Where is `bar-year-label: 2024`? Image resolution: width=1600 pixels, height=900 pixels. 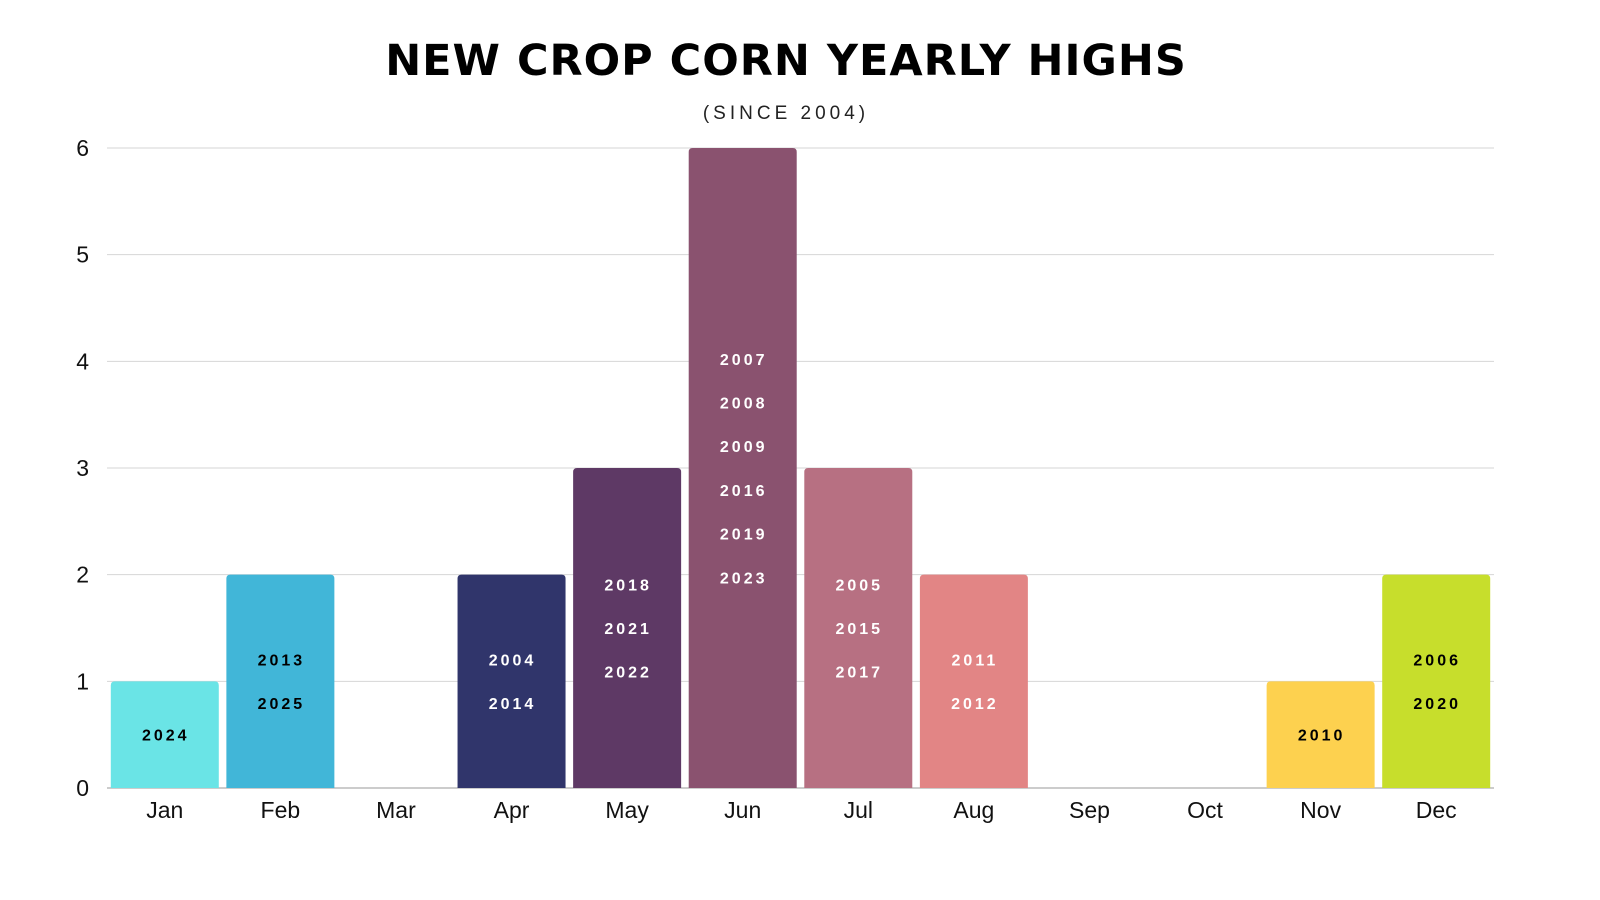
bar-year-label: 2024 is located at coordinates (166, 736).